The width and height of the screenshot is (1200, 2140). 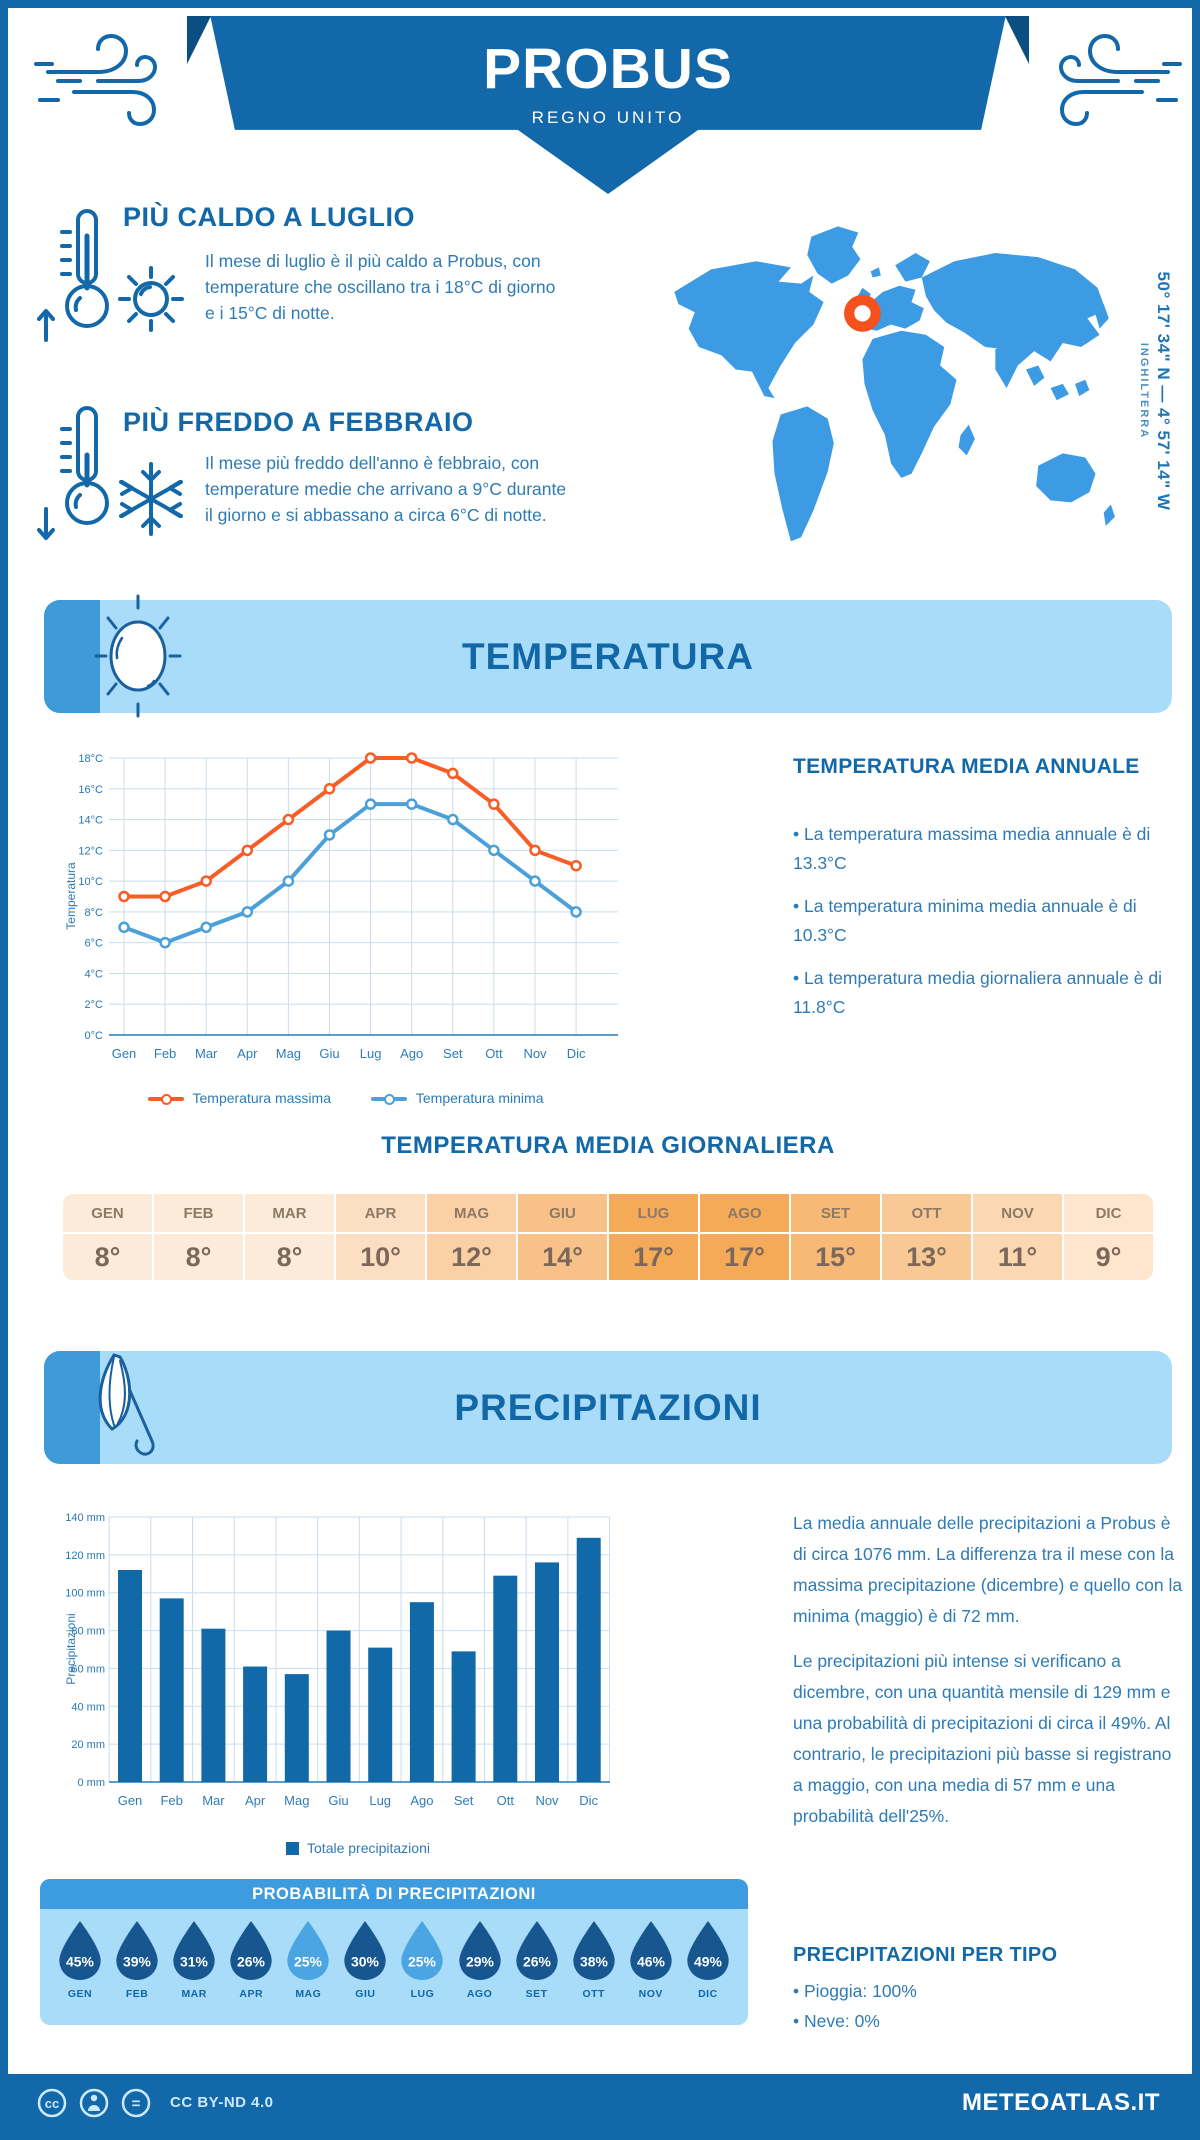 What do you see at coordinates (92, 1783) in the screenshot?
I see `y-tick-label: 0 mm` at bounding box center [92, 1783].